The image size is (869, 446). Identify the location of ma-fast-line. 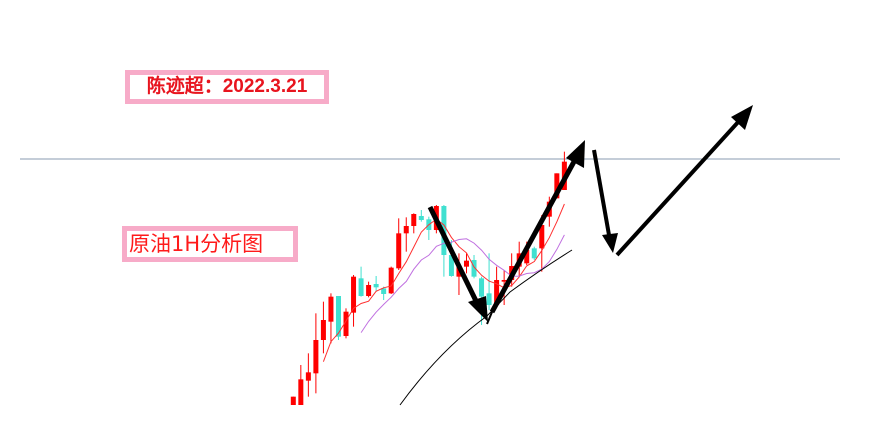
(443, 282).